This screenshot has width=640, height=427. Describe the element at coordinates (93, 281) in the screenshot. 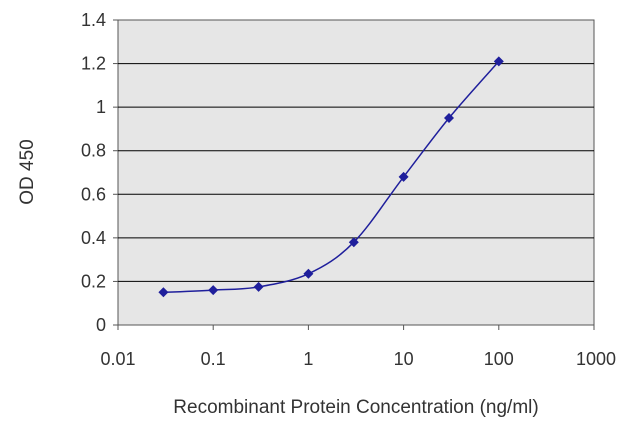

I see `y-tick-label: 0.2` at that location.